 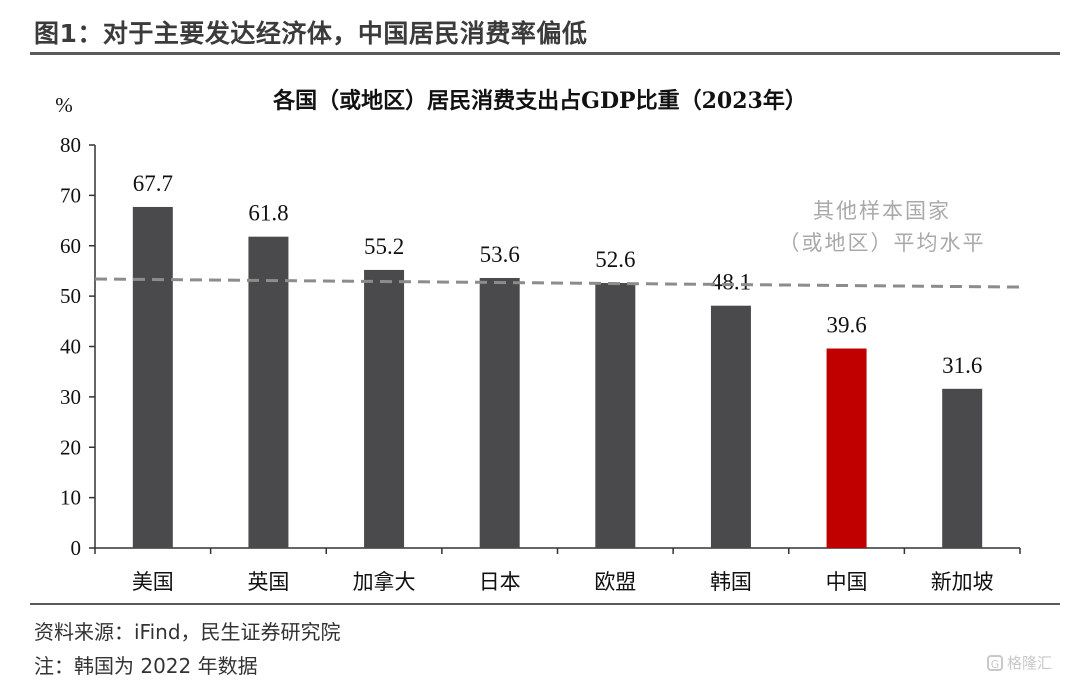 I want to click on data-label: 67.7, so click(x=153, y=183).